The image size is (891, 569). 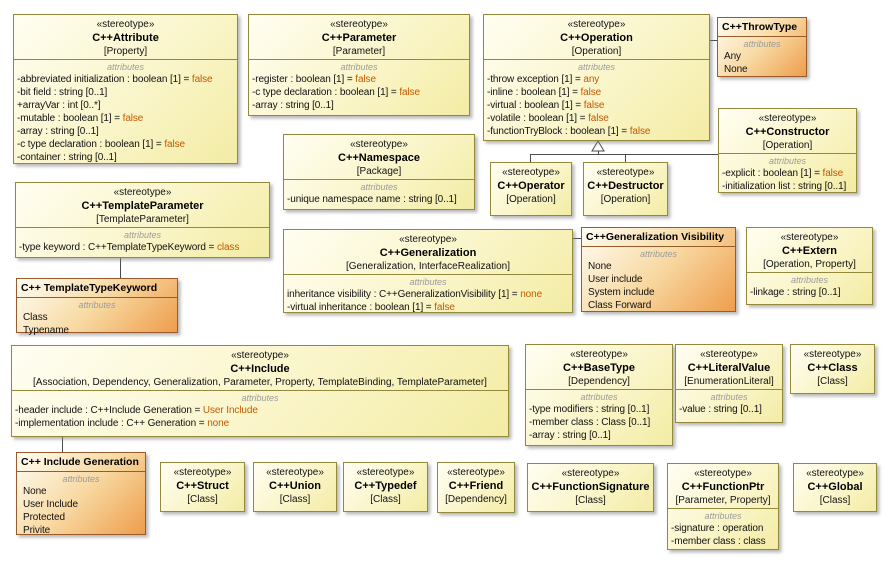 What do you see at coordinates (795, 292) in the screenshot?
I see `attribute-text: -linkage : string [0..1]` at bounding box center [795, 292].